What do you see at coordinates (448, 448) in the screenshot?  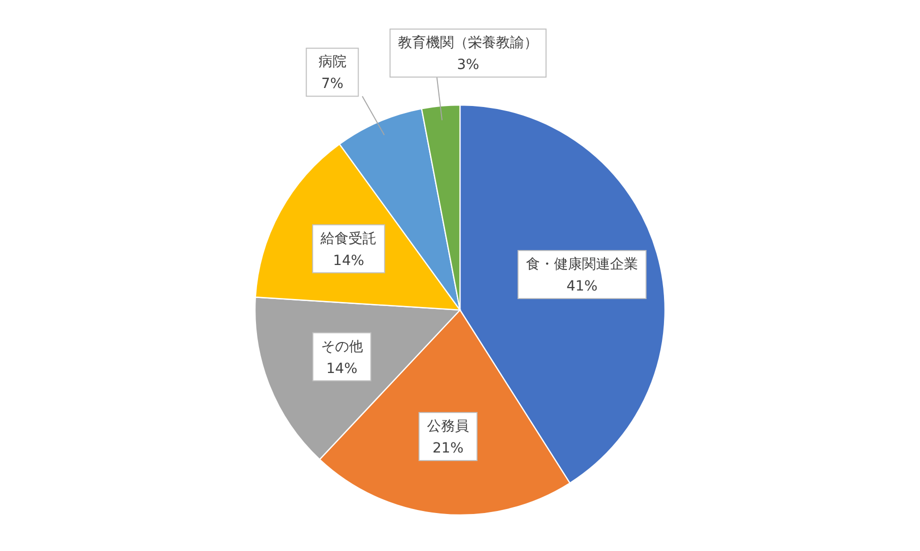 I see `data-label: 21%` at bounding box center [448, 448].